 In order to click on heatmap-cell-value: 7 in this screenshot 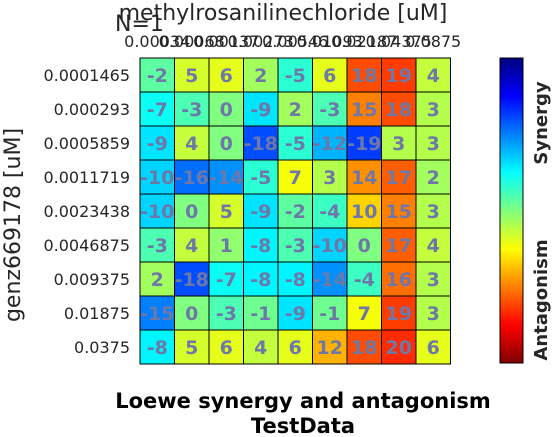, I will do `click(364, 314)`.